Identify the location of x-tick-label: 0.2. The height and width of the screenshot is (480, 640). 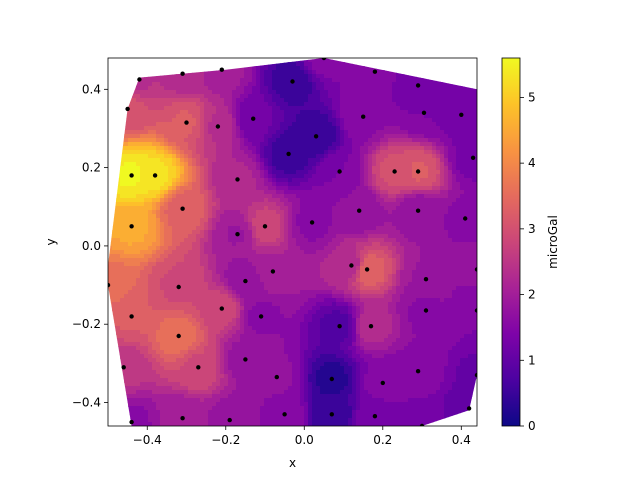
(382, 440).